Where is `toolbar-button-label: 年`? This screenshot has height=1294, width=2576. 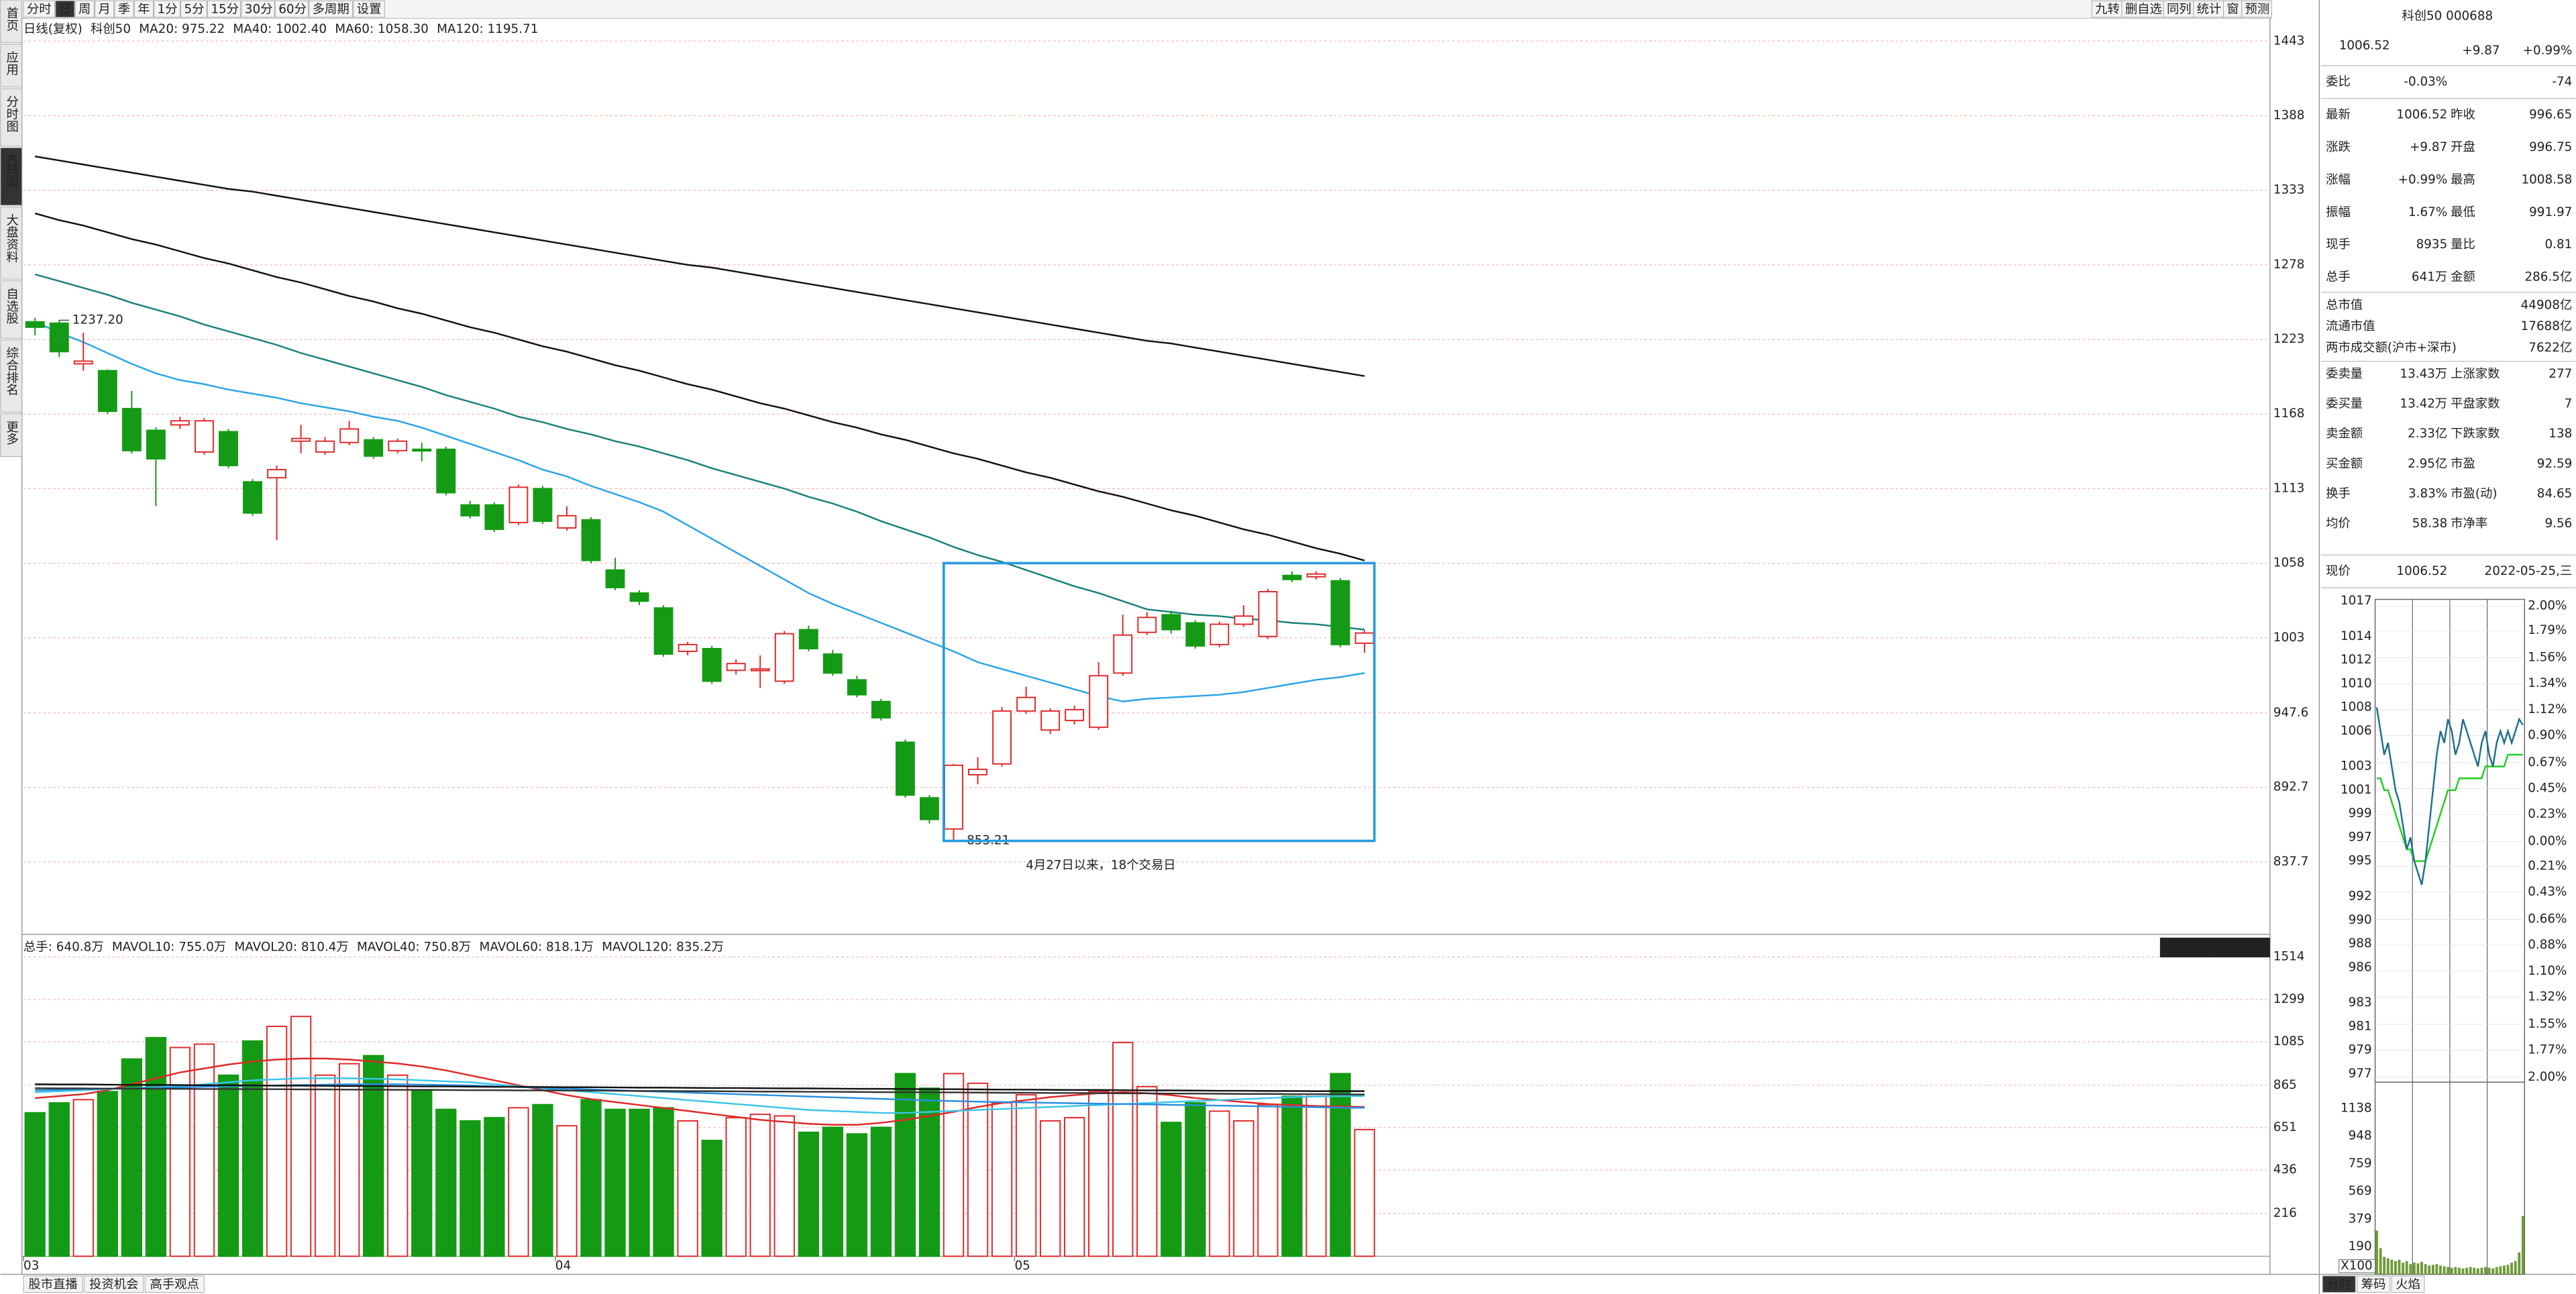
toolbar-button-label: 年 is located at coordinates (144, 10).